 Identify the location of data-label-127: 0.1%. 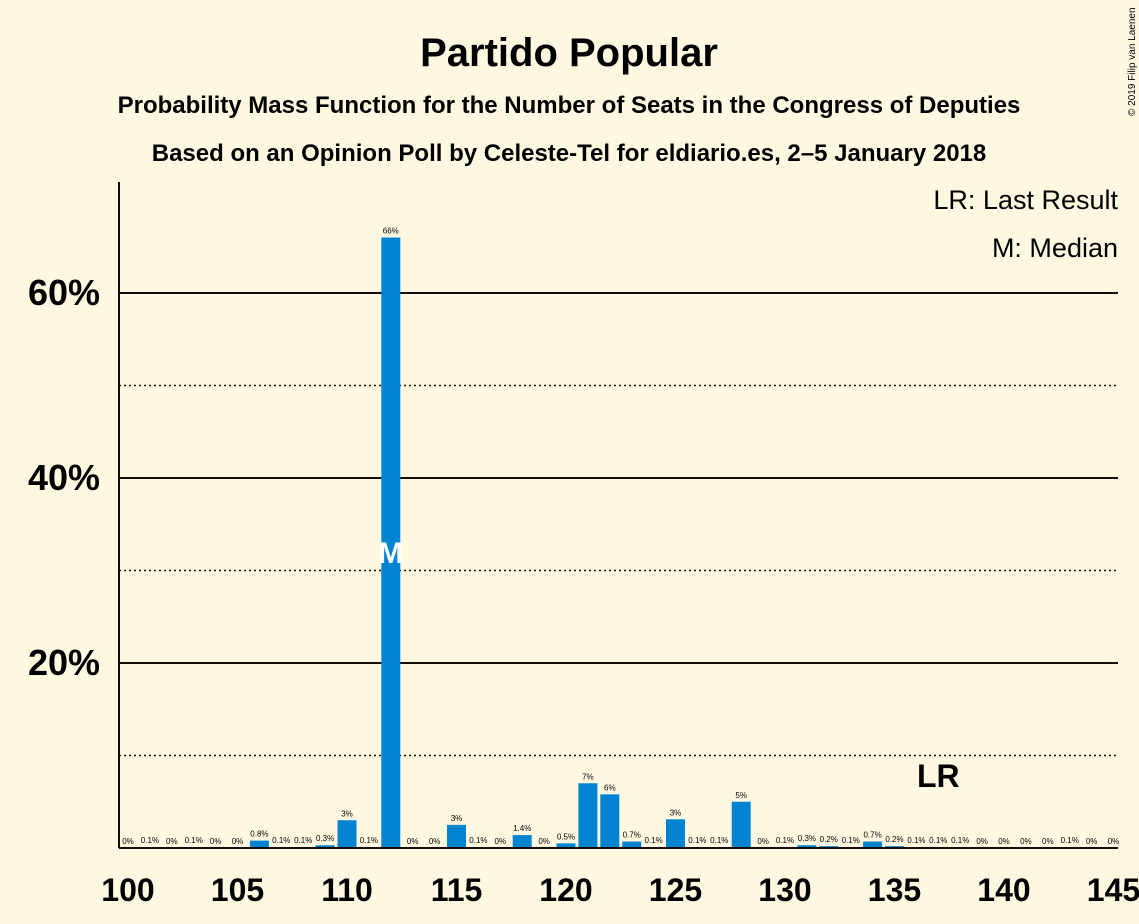
(719, 840).